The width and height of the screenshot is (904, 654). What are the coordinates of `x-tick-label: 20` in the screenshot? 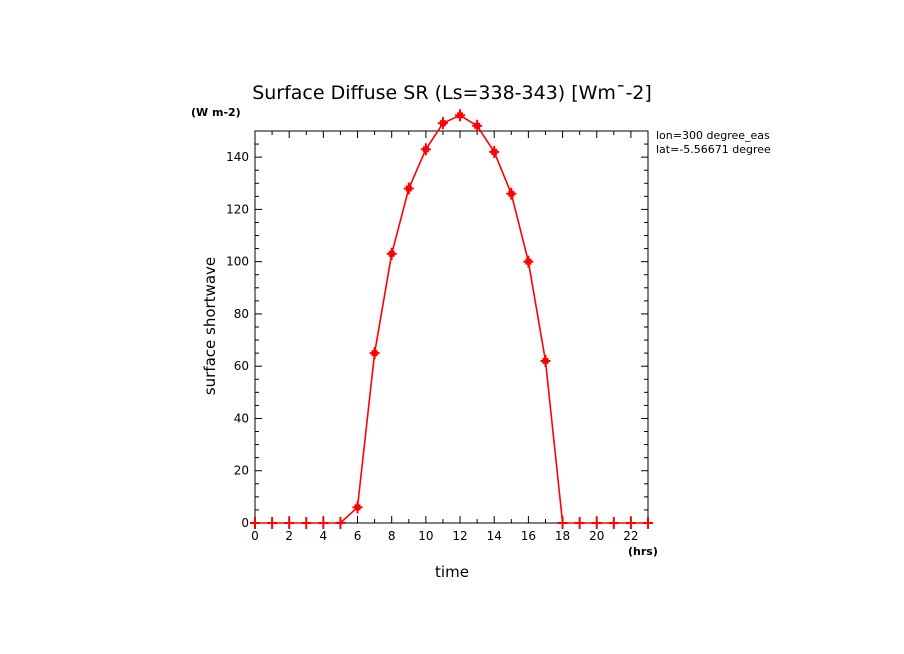 It's located at (596, 536).